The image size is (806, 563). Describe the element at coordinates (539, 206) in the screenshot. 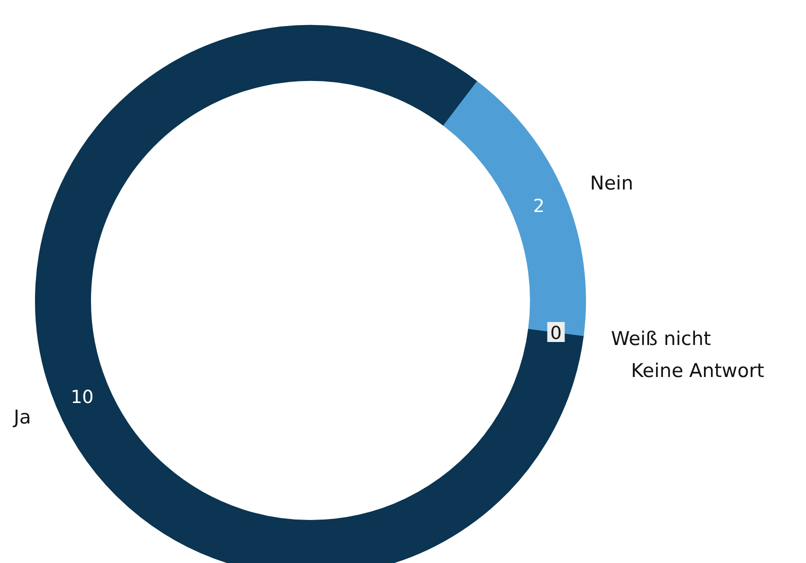

I see `data-label: 2` at that location.